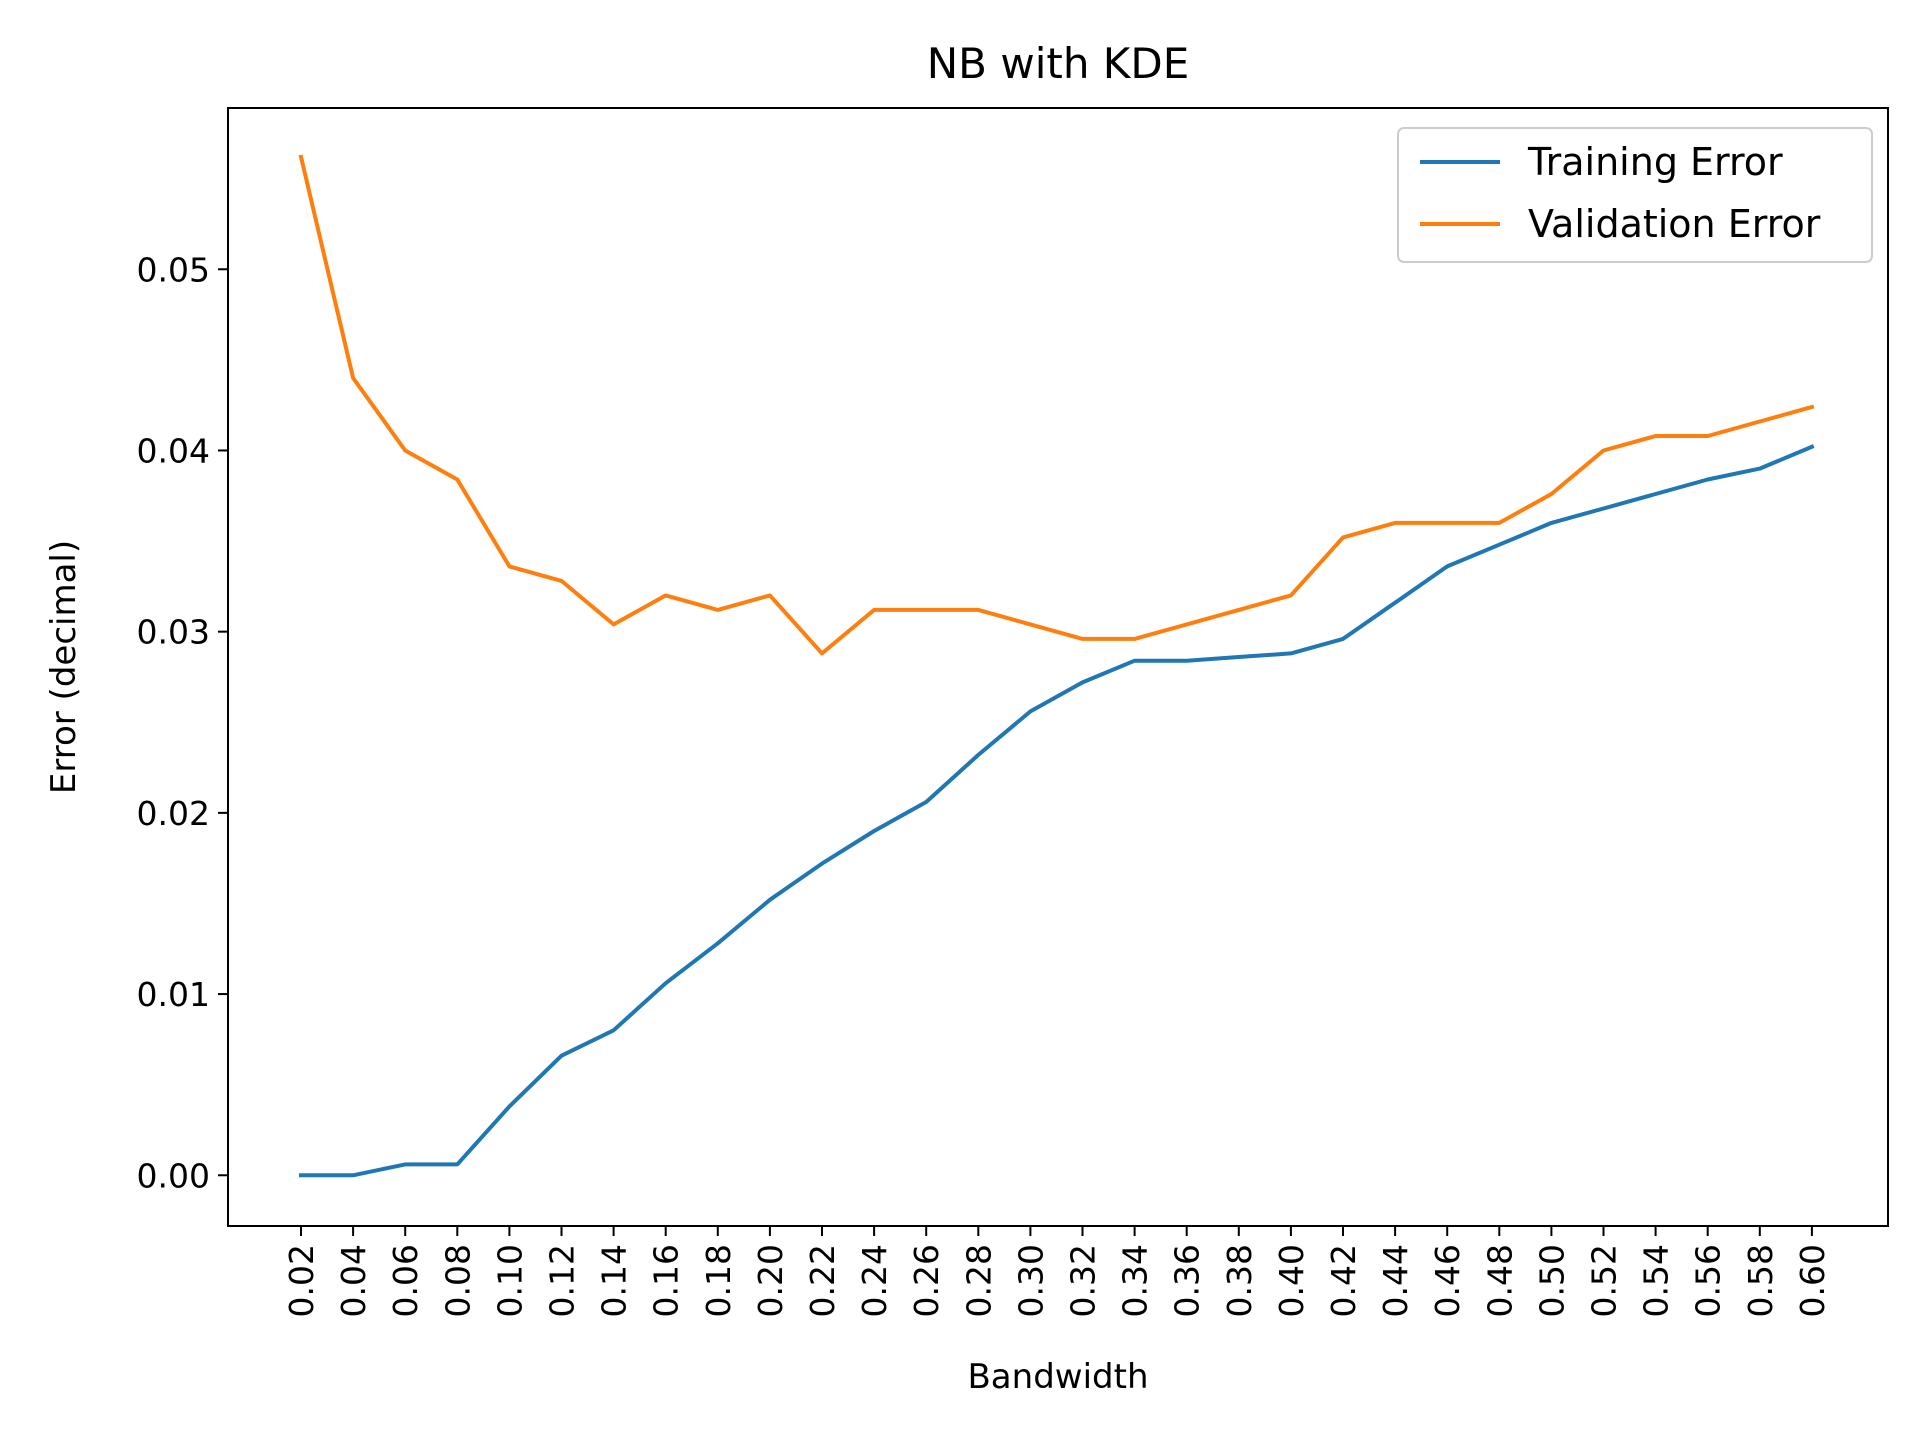  I want to click on x-tick-label: 0.54, so click(1656, 1280).